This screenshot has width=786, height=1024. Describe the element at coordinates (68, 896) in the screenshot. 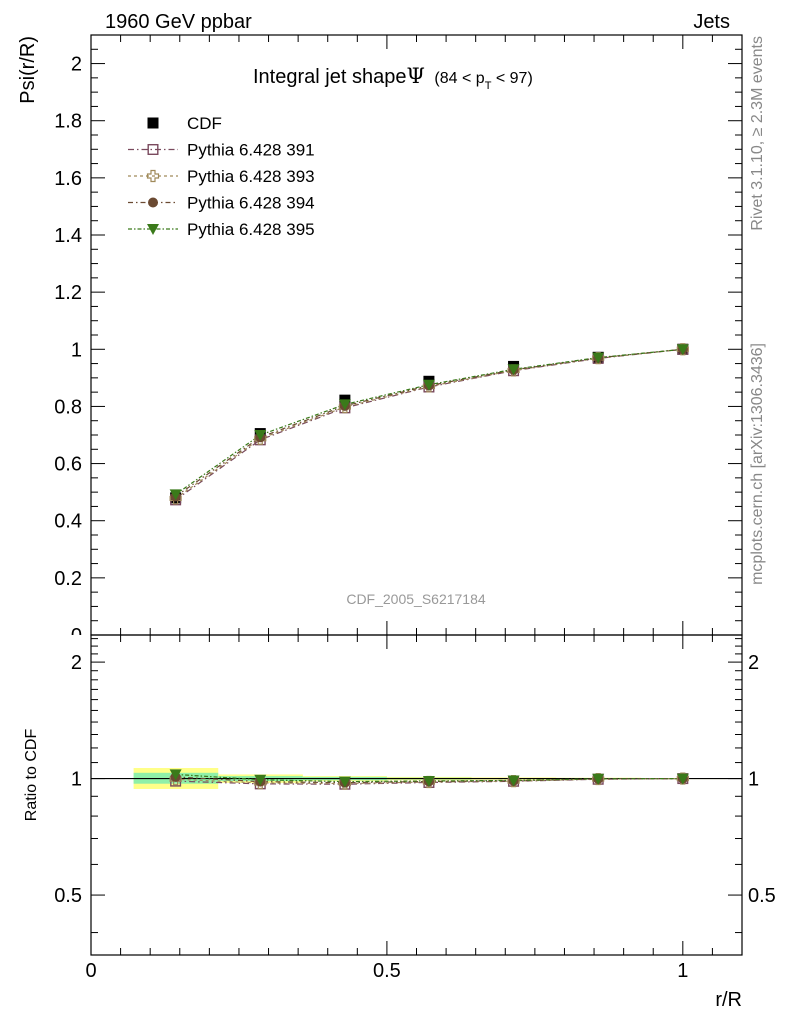

I see `ratio-y-tick-label: 0.5` at that location.